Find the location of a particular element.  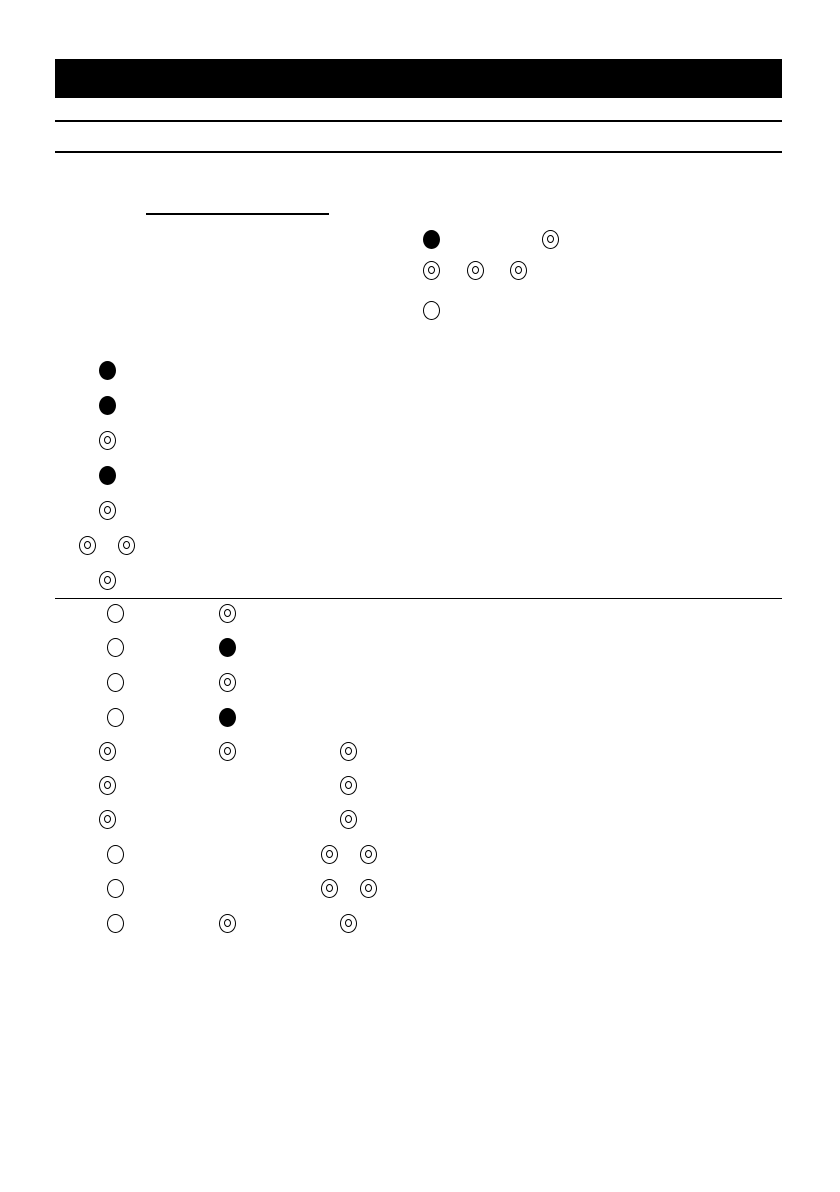

section-underline is located at coordinates (237, 214).